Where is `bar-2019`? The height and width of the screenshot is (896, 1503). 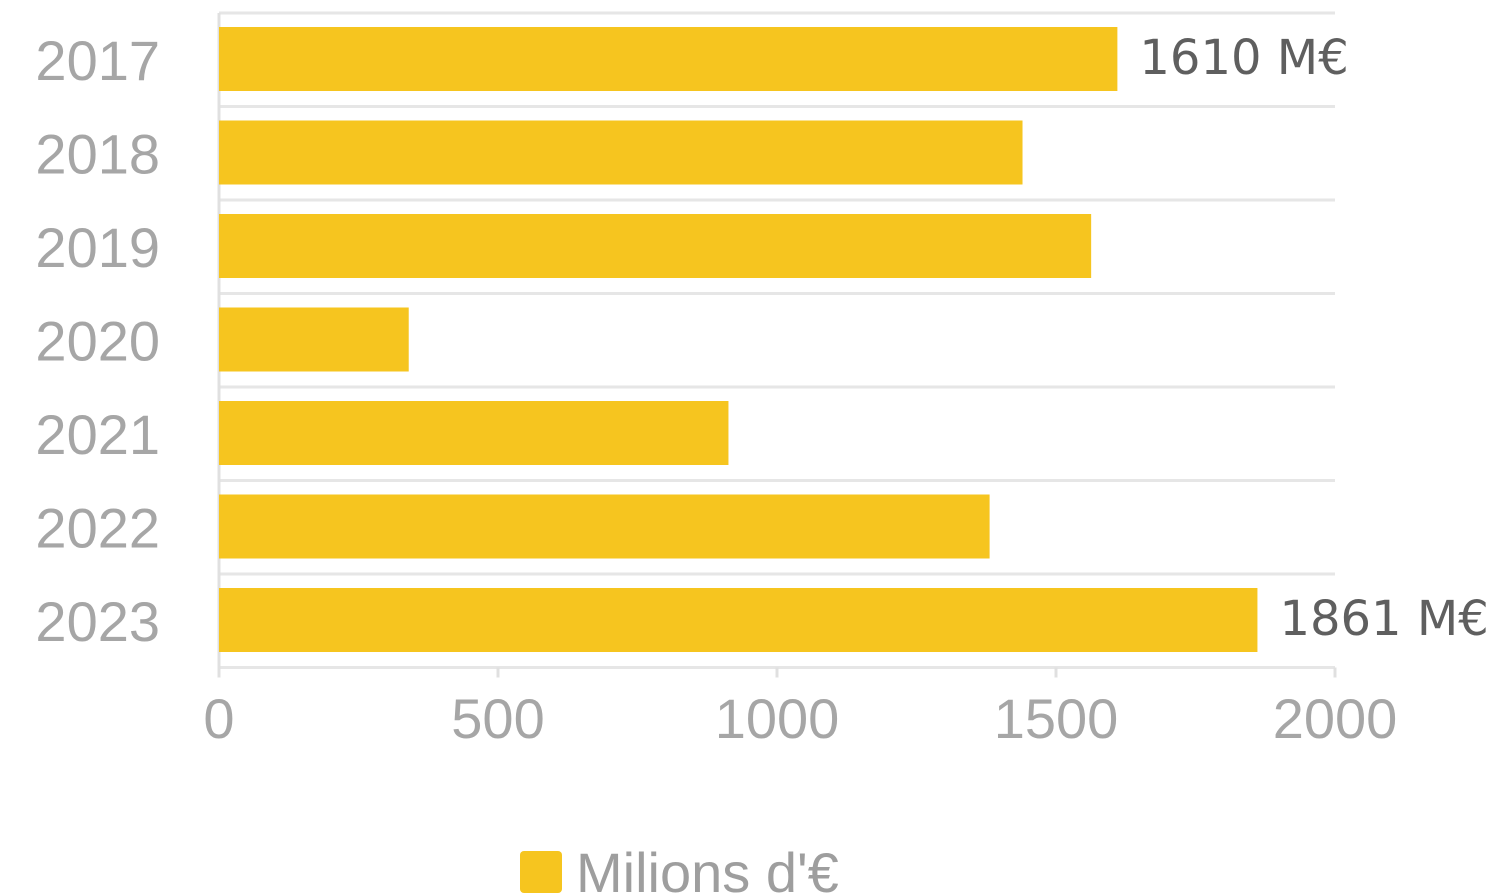
bar-2019 is located at coordinates (655, 246).